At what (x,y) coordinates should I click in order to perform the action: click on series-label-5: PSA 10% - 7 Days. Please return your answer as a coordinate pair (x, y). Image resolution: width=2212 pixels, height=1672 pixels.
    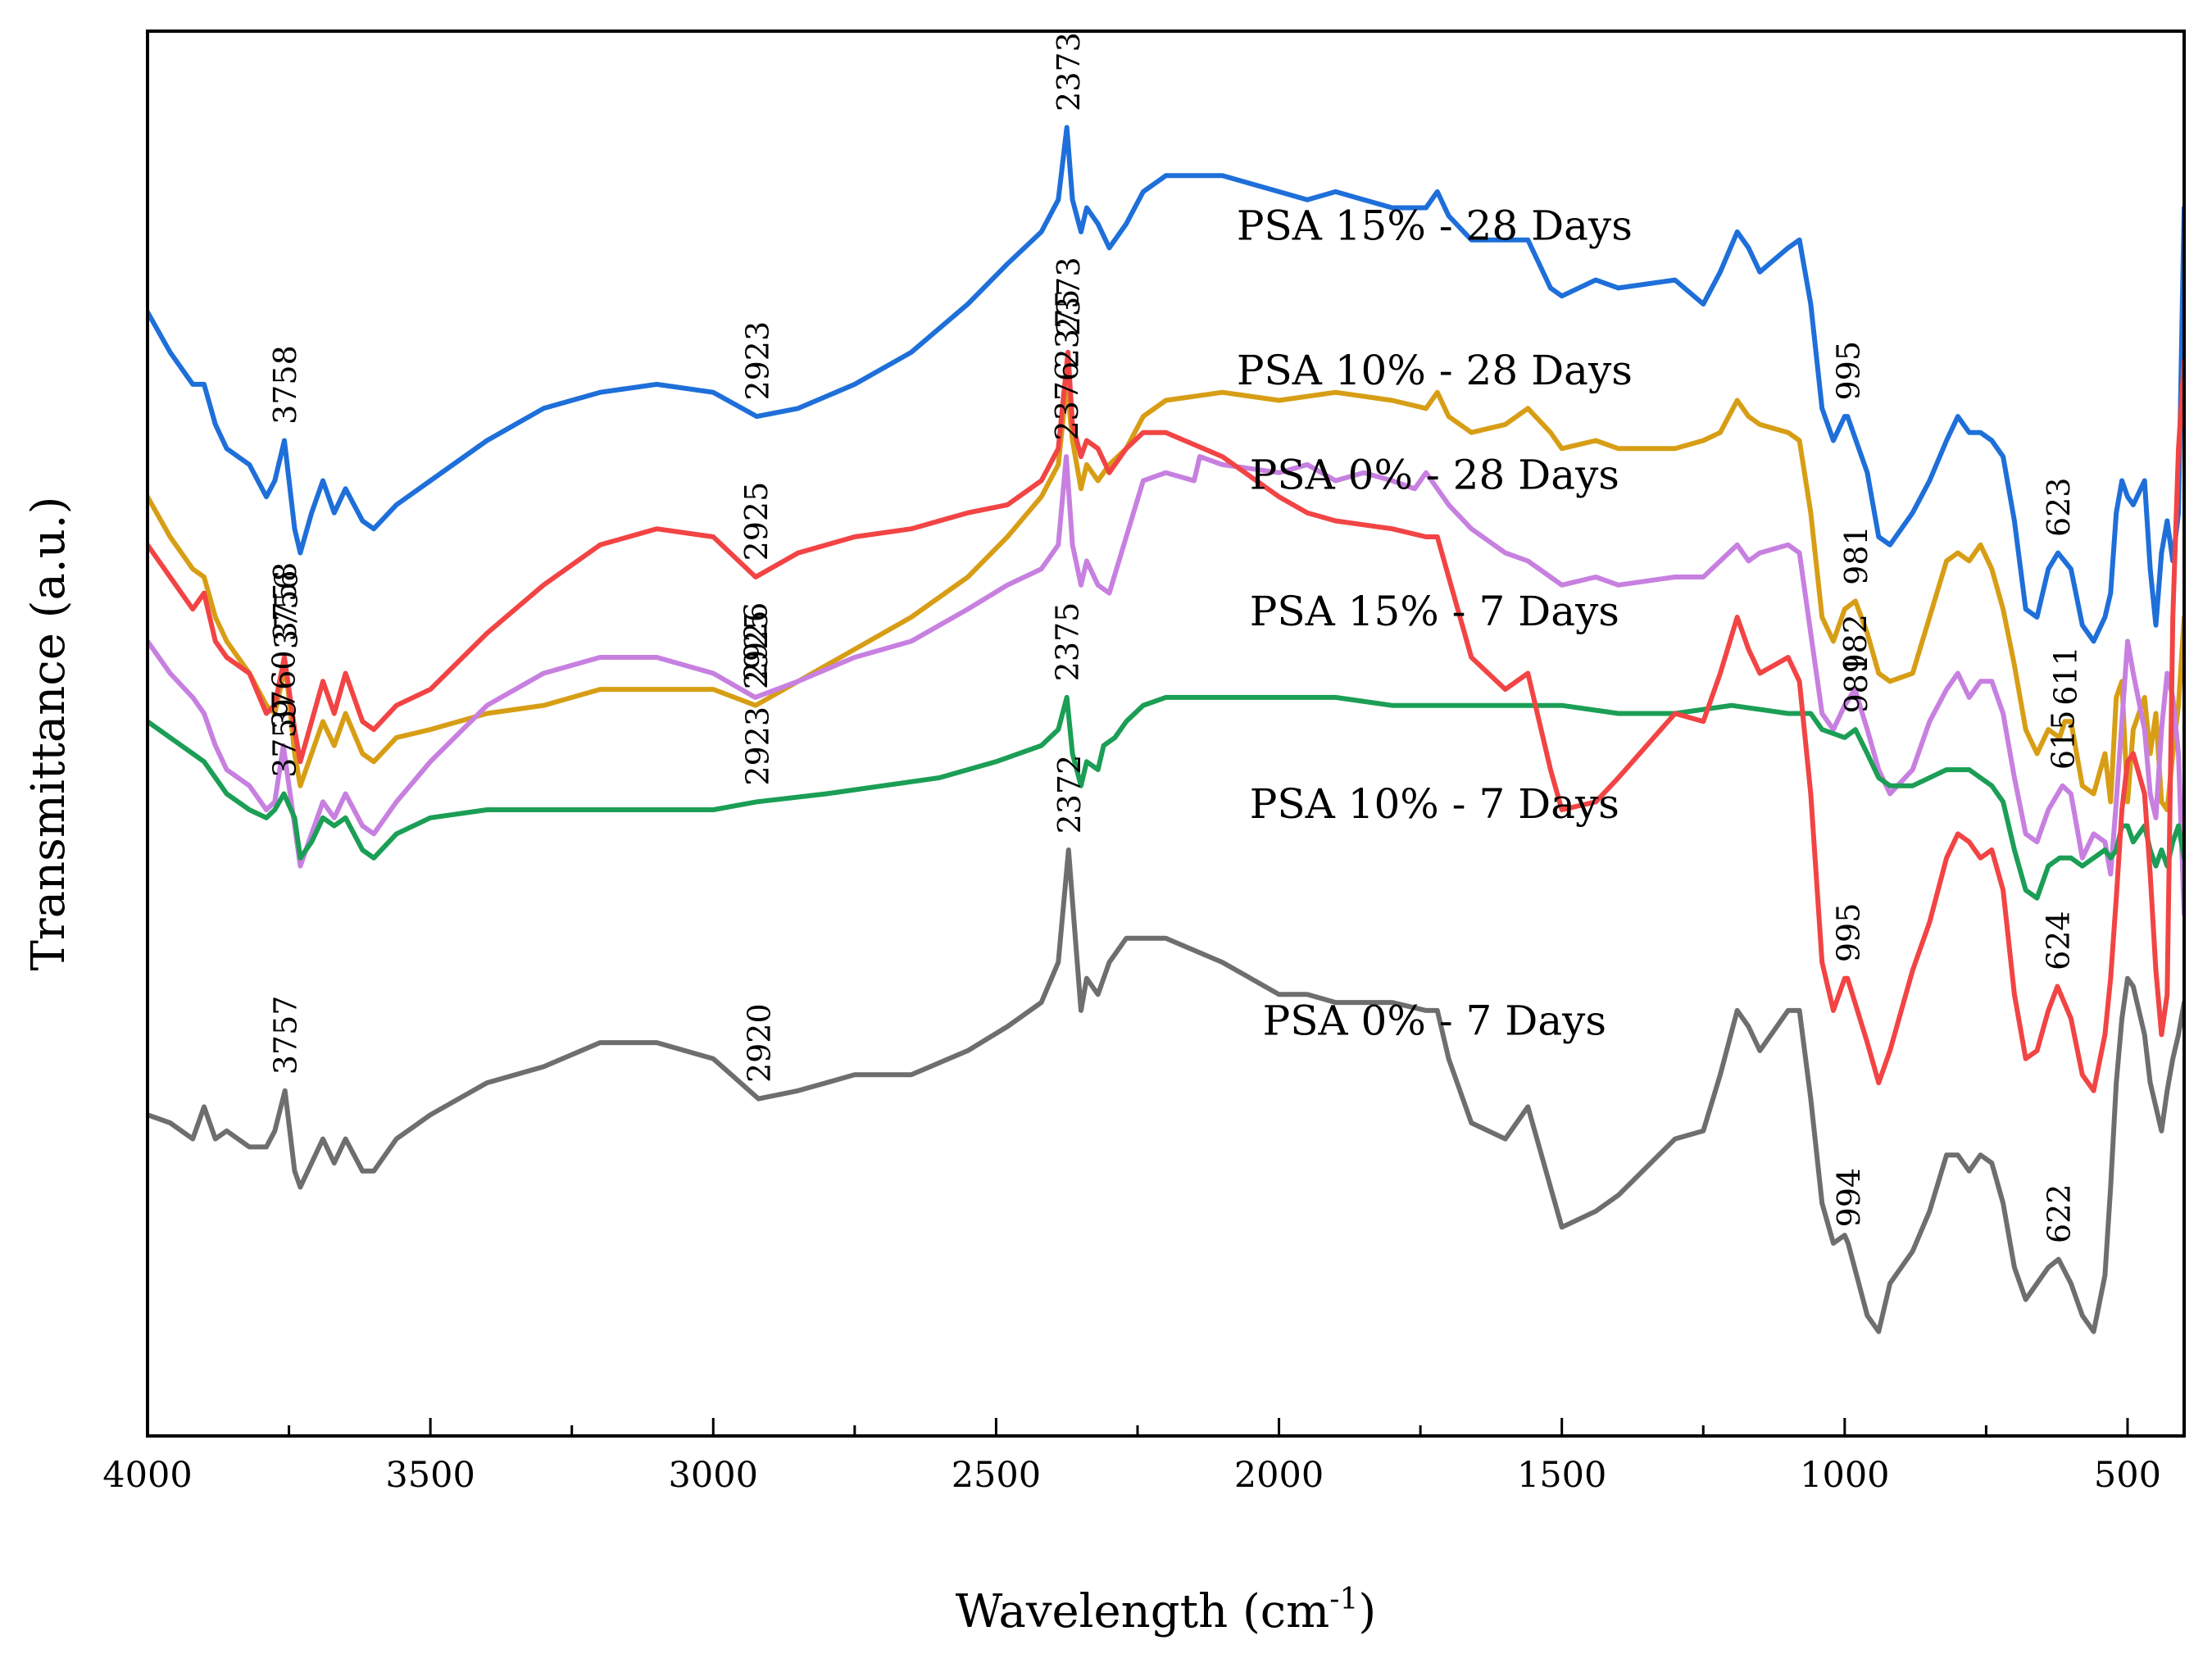
    Looking at the image, I should click on (1435, 804).